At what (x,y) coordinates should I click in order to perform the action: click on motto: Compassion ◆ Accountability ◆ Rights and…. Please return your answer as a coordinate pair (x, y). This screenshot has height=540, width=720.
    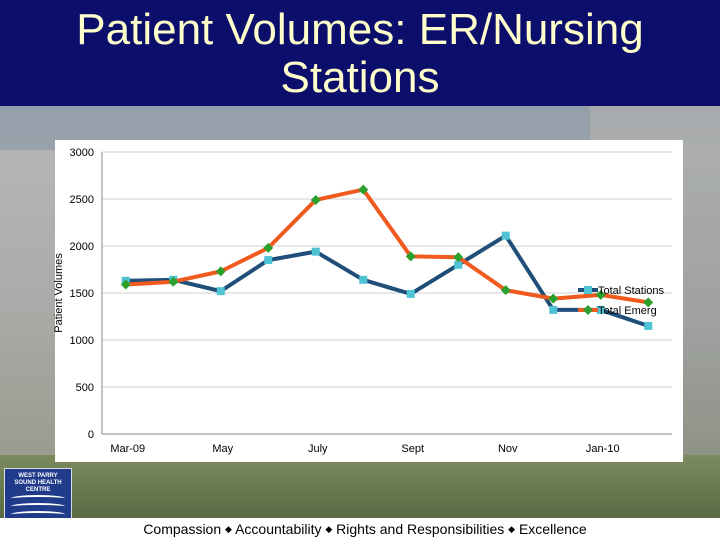
    Looking at the image, I should click on (365, 529).